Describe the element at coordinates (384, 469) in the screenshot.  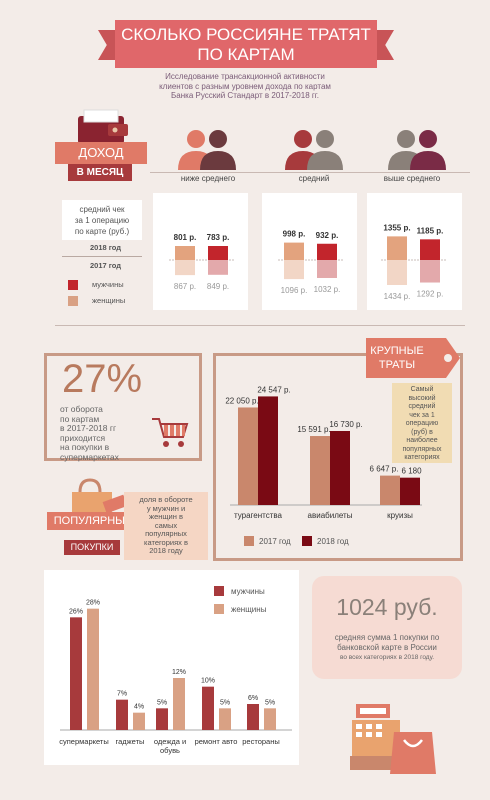
I see `bar-value-label: 6 647 р.` at that location.